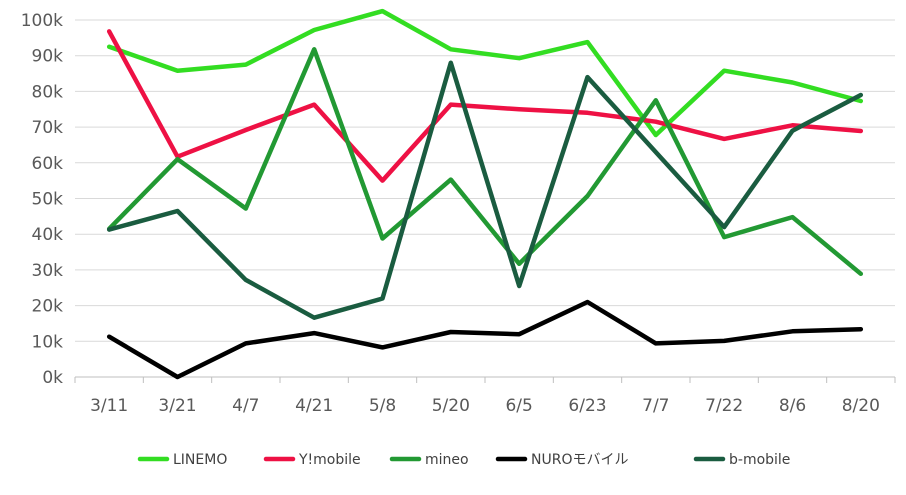 The height and width of the screenshot is (495, 906). What do you see at coordinates (52, 378) in the screenshot?
I see `y-tick-label: 0k` at bounding box center [52, 378].